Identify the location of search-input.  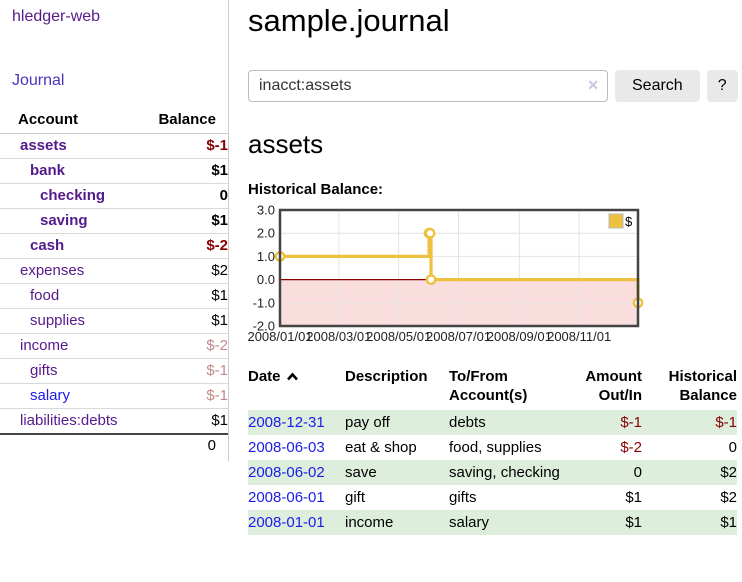
(428, 86).